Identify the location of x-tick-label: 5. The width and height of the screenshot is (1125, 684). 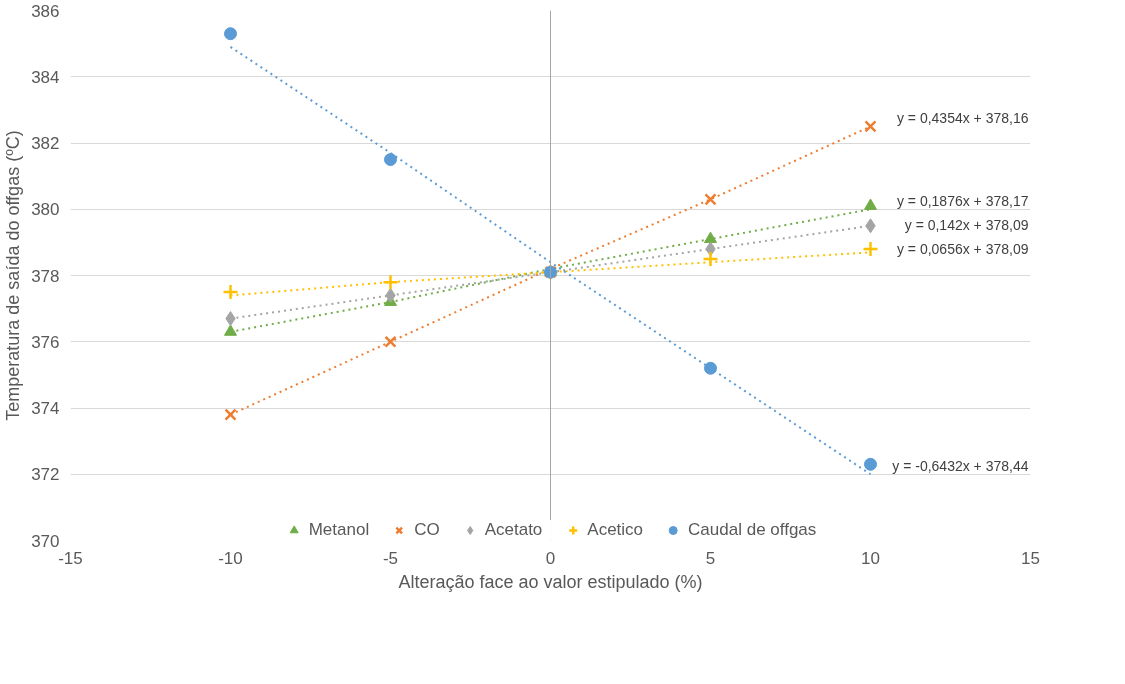
(710, 558).